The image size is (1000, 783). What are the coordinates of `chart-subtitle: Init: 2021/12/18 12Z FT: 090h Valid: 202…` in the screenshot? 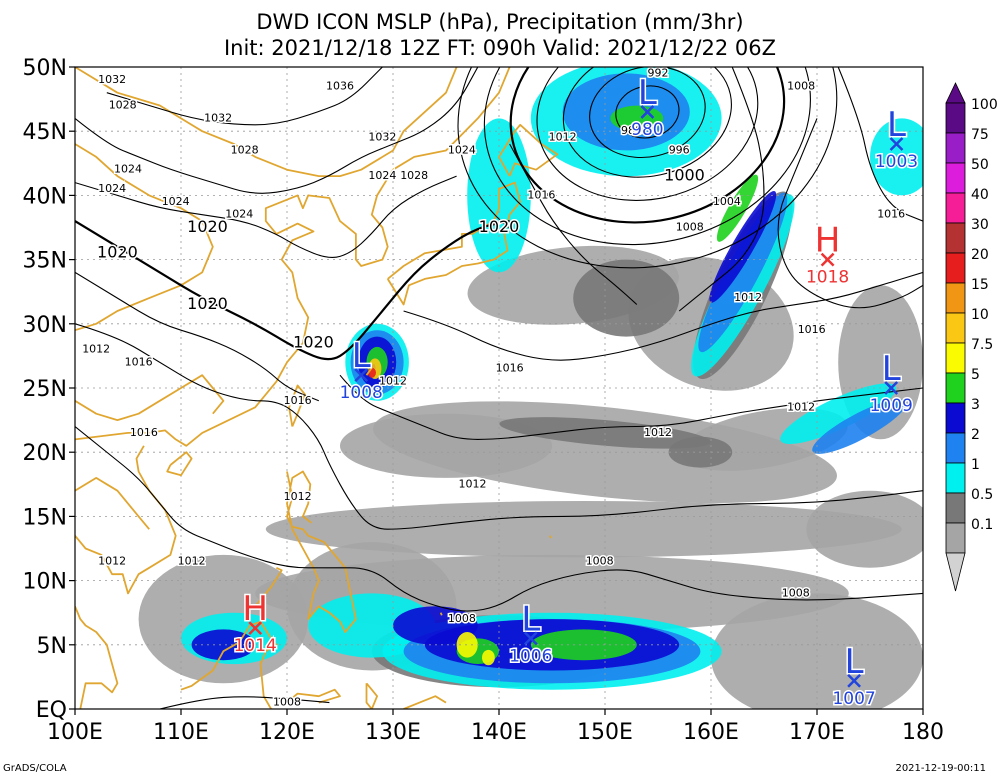 It's located at (500, 48).